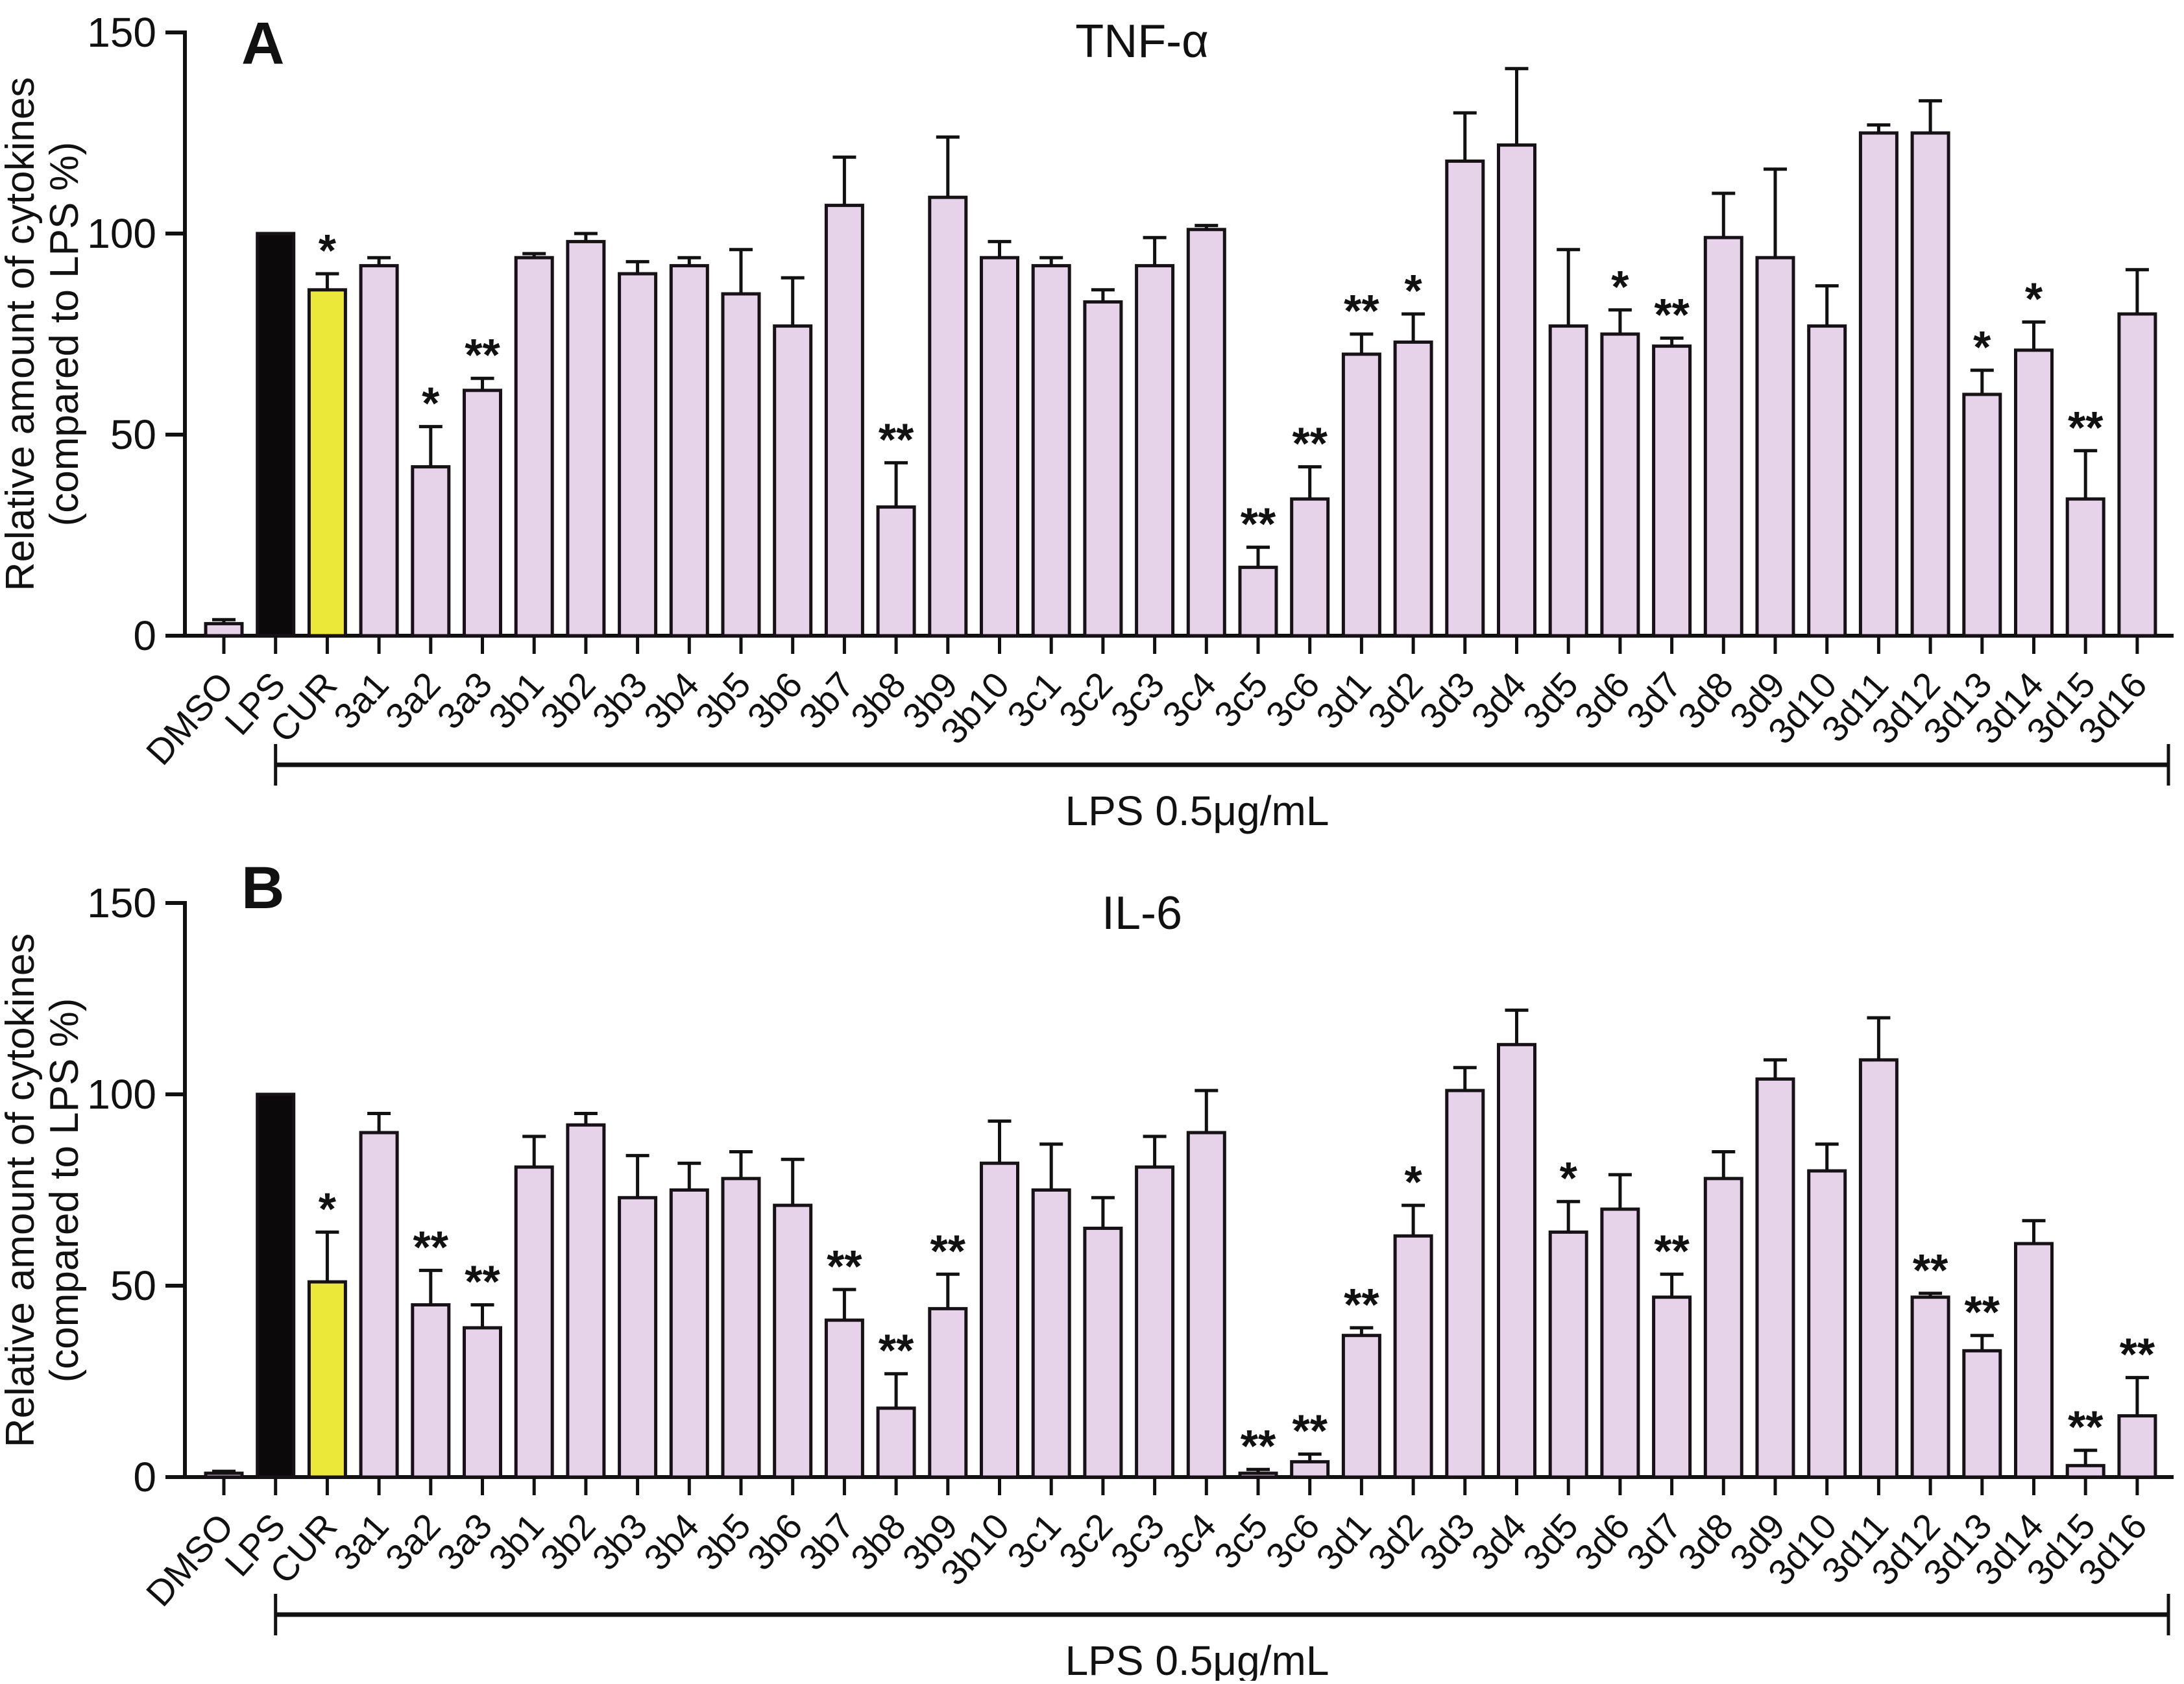 Image resolution: width=2184 pixels, height=1684 pixels. What do you see at coordinates (586, 1301) in the screenshot?
I see `bar-3b2` at bounding box center [586, 1301].